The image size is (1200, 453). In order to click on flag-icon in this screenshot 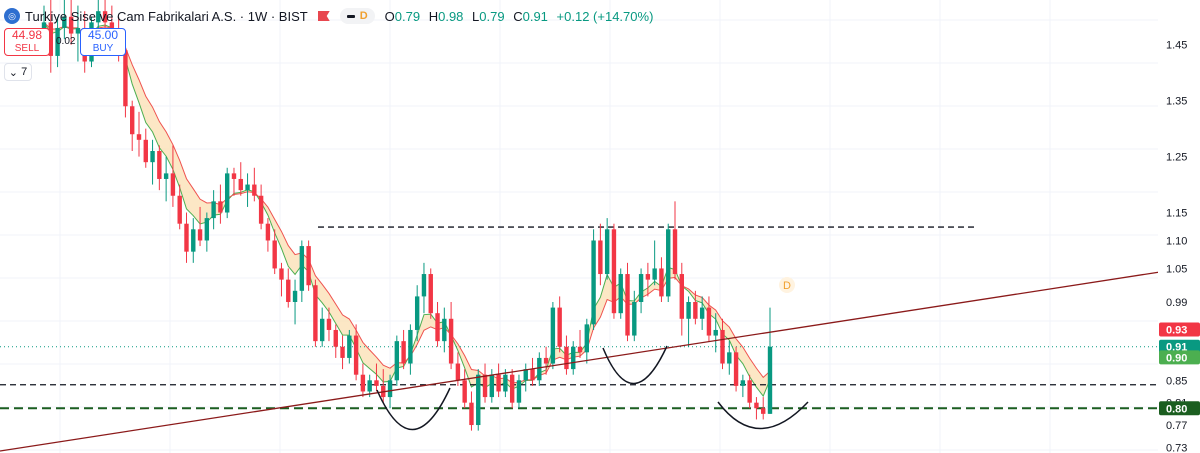, I will do `click(323, 16)`.